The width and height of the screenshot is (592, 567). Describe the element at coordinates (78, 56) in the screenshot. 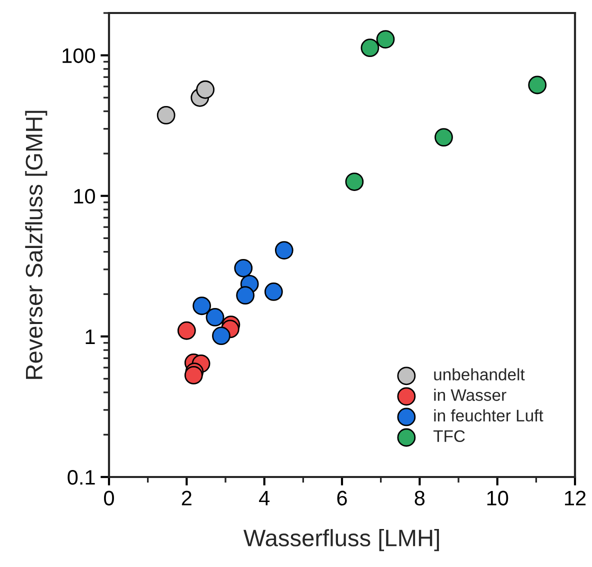

I see `y-tick-label: 100` at that location.